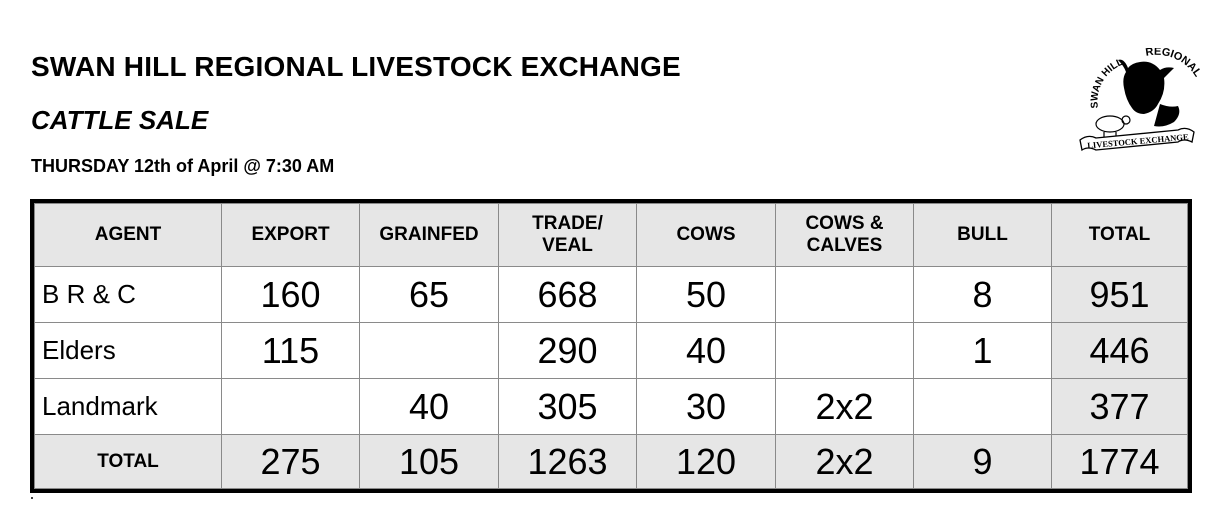 Image resolution: width=1216 pixels, height=508 pixels. I want to click on header-trade-veal: TRADE/ VEAL, so click(567, 235).